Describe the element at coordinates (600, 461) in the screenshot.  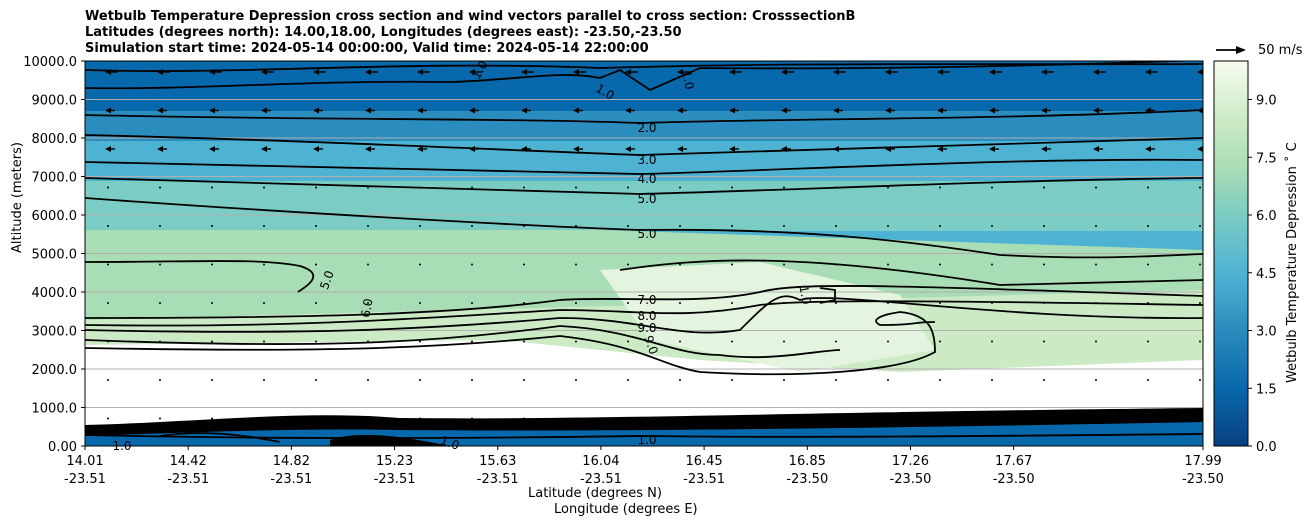
I see `x-tick-lat: 16.04` at that location.